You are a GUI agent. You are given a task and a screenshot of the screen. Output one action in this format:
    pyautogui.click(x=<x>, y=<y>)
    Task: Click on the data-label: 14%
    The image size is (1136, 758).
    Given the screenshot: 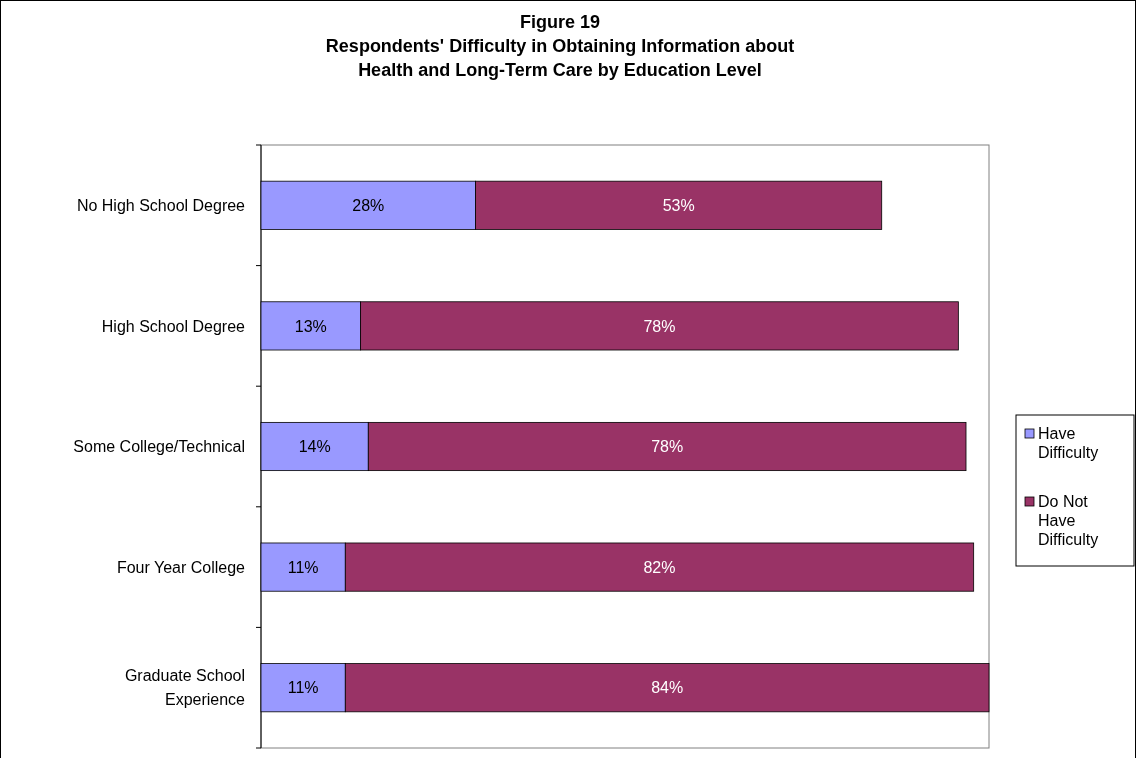 What is the action you would take?
    pyautogui.click(x=314, y=447)
    